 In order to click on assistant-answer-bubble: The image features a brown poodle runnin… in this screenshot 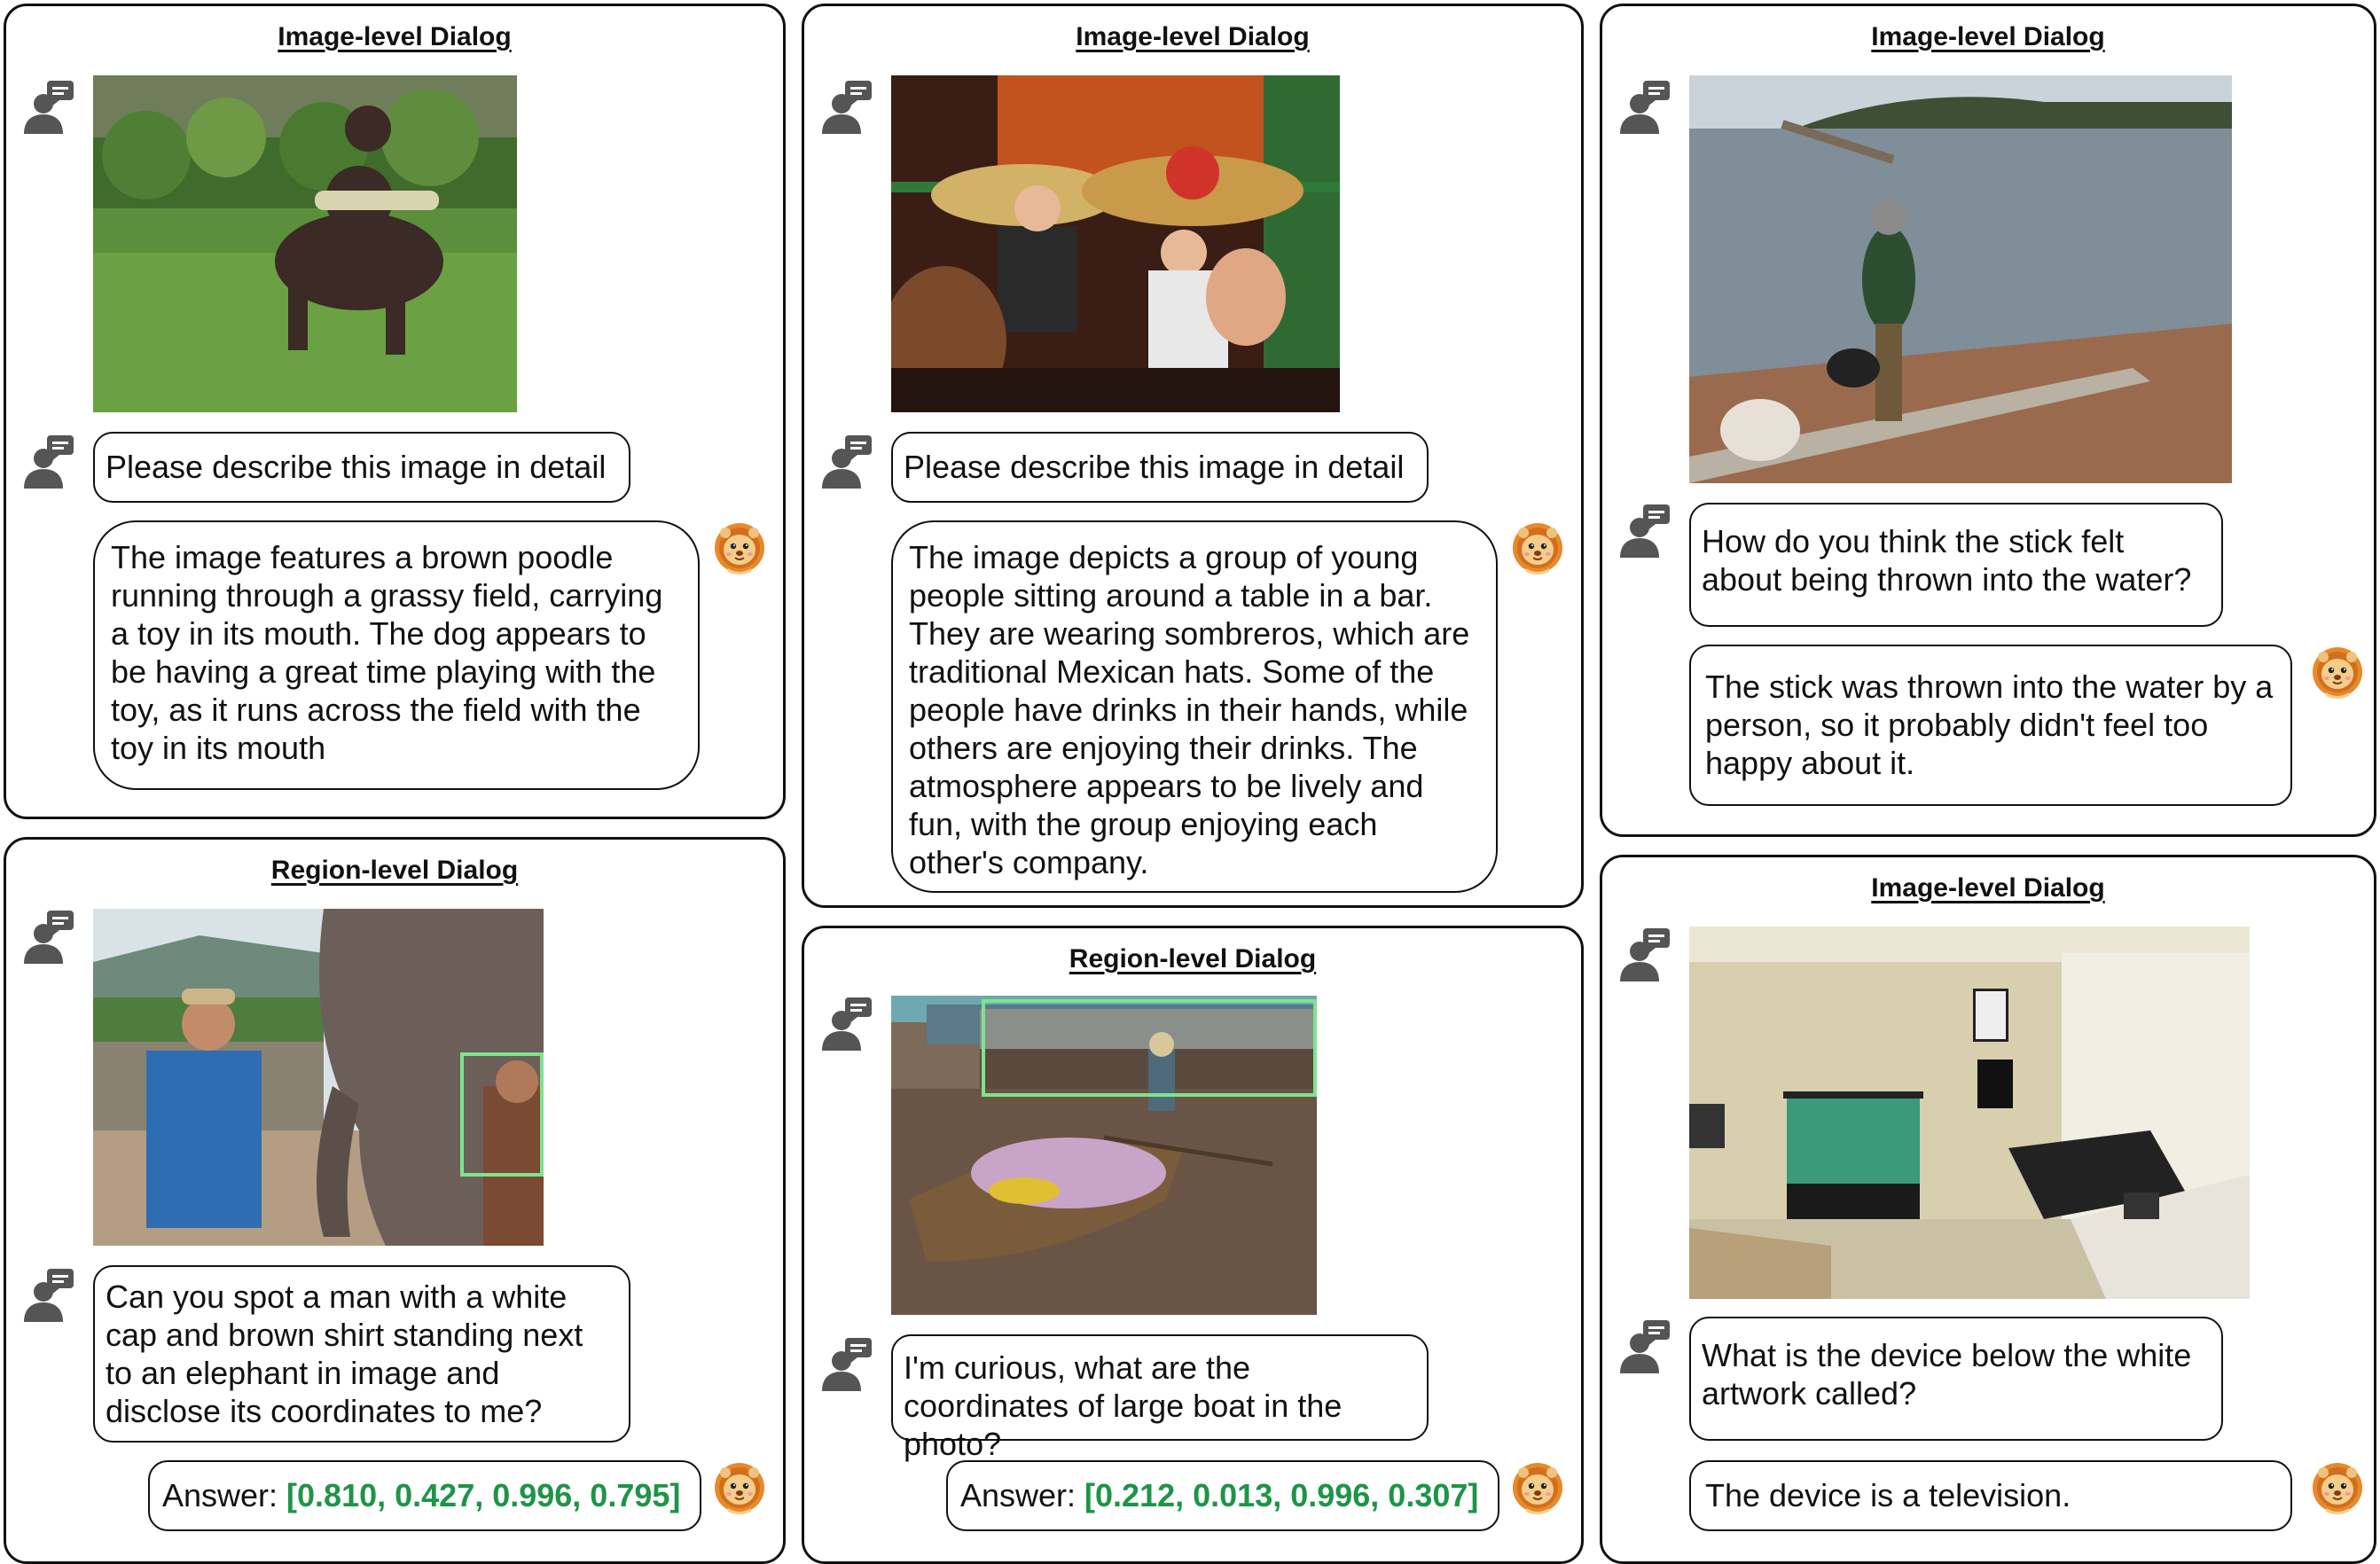, I will do `click(396, 655)`.